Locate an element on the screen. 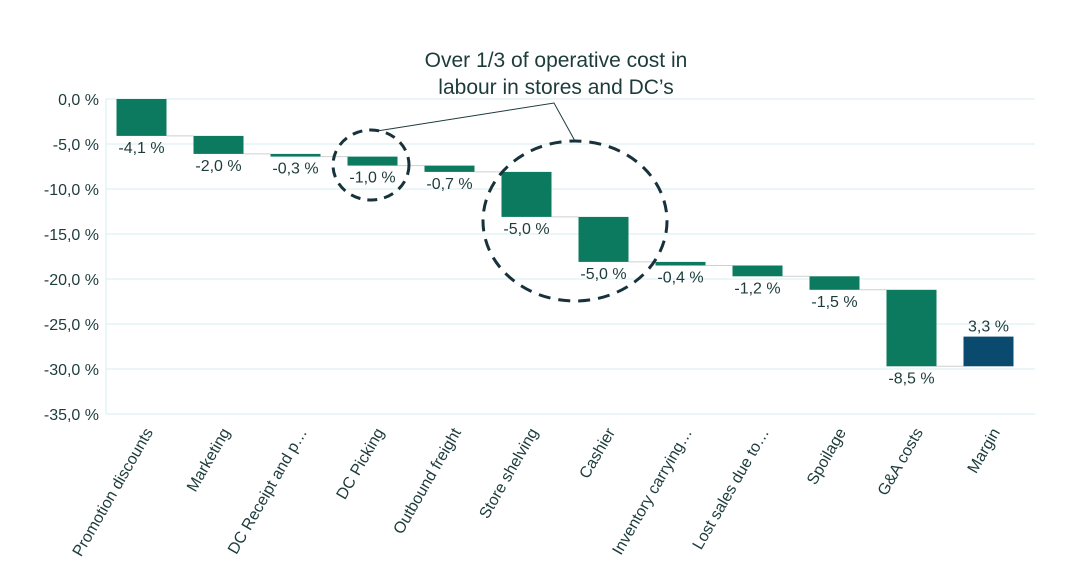 The image size is (1070, 578). y-tick-label: -25,0 % is located at coordinates (71, 325).